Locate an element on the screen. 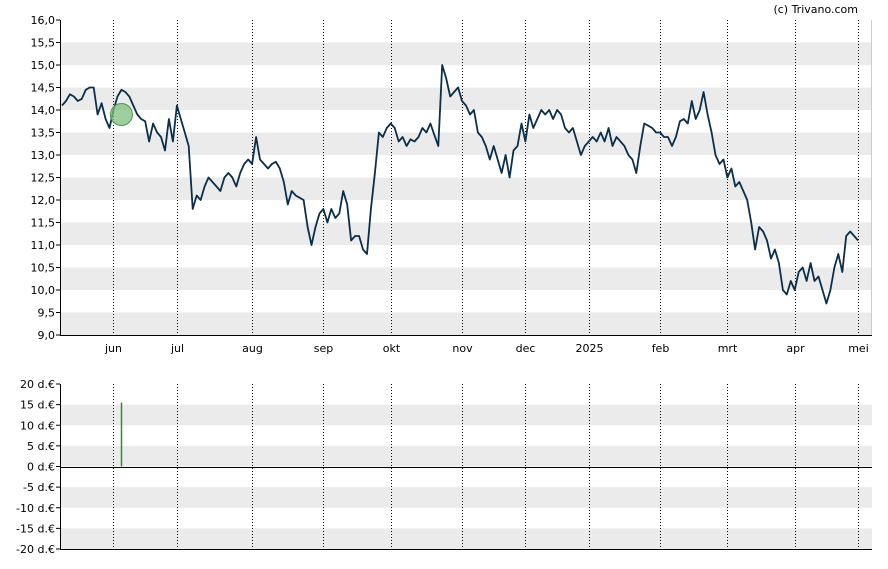  y-tick-label: 12,0 is located at coordinates (43, 200).